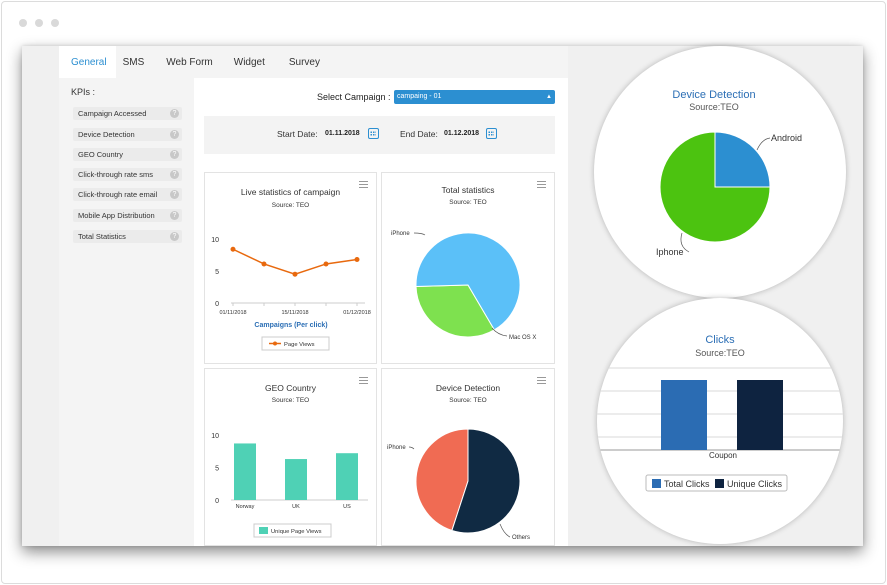 The width and height of the screenshot is (887, 585). What do you see at coordinates (294, 313) in the screenshot?
I see `x-tick-label: 15/11/2018` at bounding box center [294, 313].